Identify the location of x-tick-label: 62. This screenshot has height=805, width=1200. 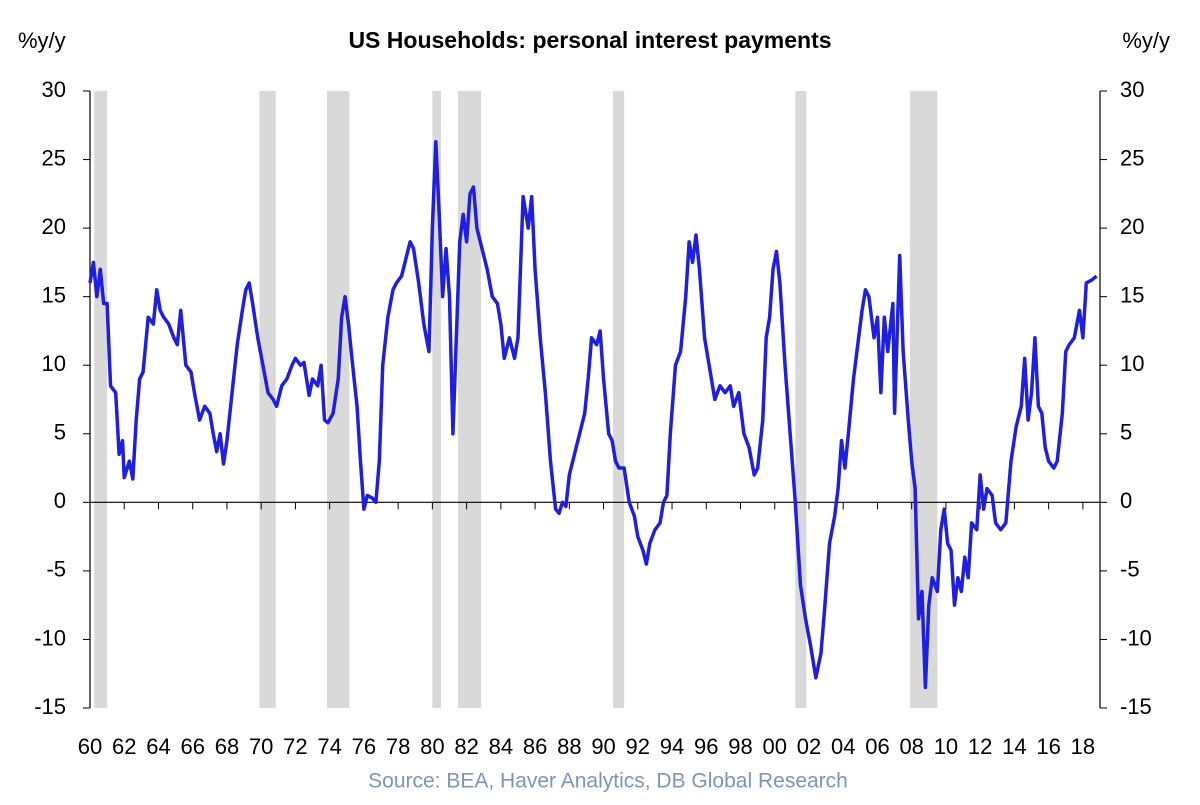
(124, 746).